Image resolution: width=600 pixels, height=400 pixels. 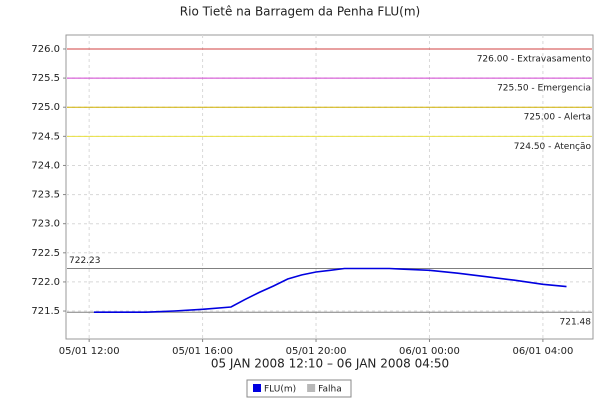 I want to click on y-tick-label: 722.0, so click(x=45, y=282).